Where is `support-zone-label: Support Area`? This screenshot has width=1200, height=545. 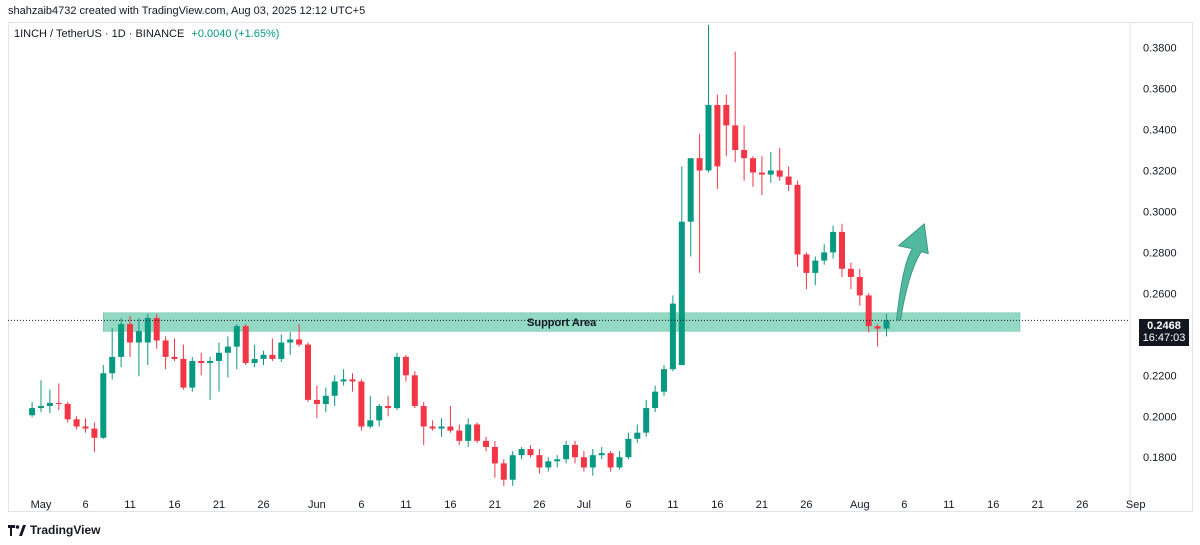 support-zone-label: Support Area is located at coordinates (562, 323).